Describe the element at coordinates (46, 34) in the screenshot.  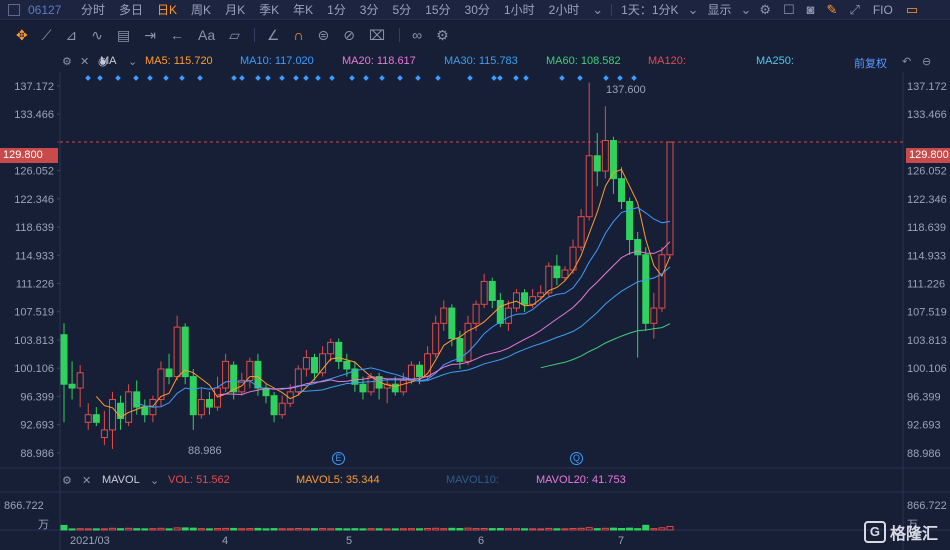
I see `line-tool-icon: ⟋` at that location.